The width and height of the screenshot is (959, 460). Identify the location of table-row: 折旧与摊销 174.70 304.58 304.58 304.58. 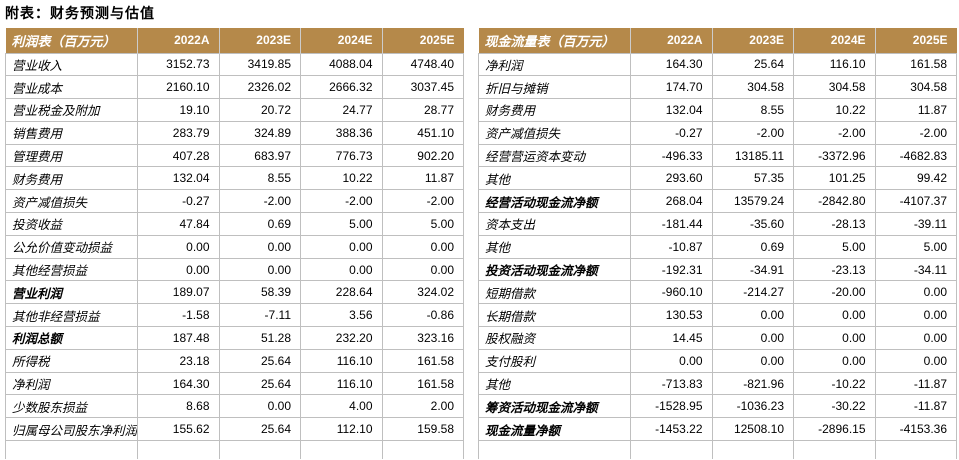
(717, 87).